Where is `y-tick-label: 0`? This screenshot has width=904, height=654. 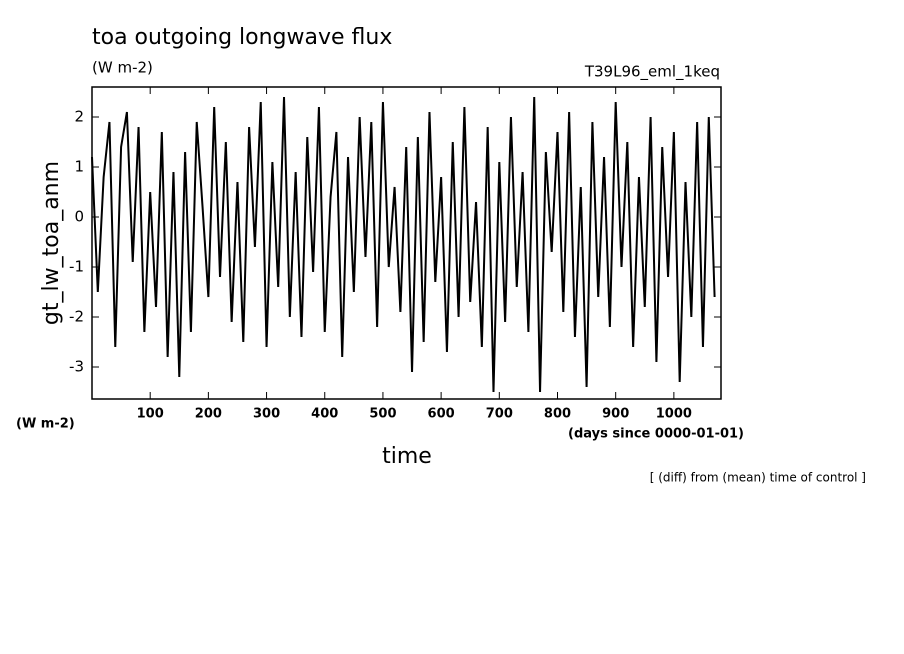
y-tick-label: 0 is located at coordinates (79, 217).